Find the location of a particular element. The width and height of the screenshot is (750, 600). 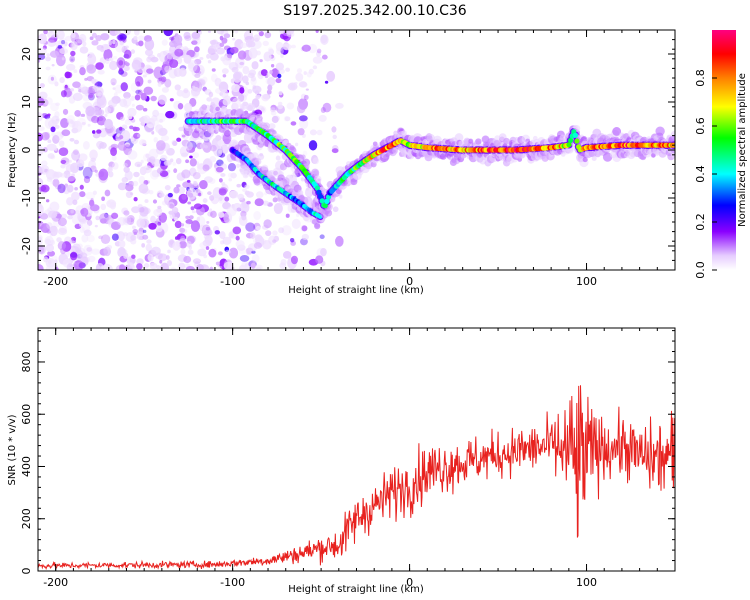

ridge-core is located at coordinates (328, 197).